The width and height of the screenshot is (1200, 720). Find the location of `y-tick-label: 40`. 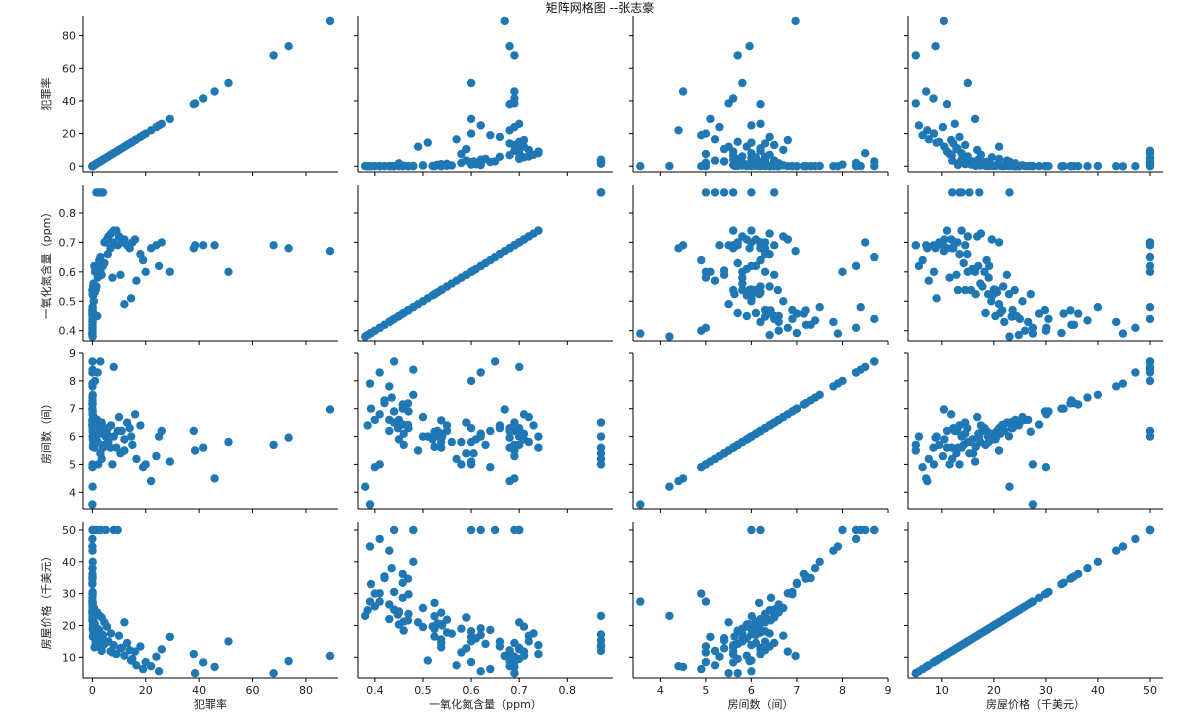

y-tick-label: 40 is located at coordinates (69, 562).